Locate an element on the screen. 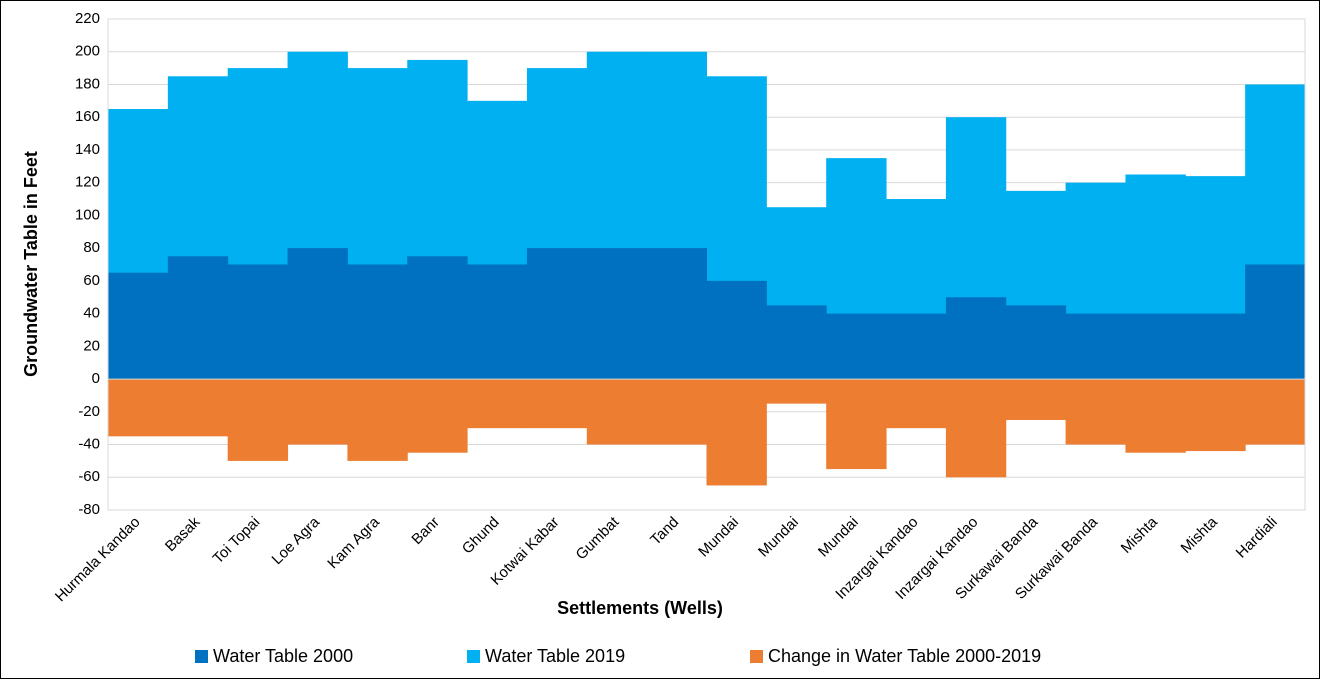 This screenshot has width=1320, height=679. y-tick-label: 200 is located at coordinates (87, 51).